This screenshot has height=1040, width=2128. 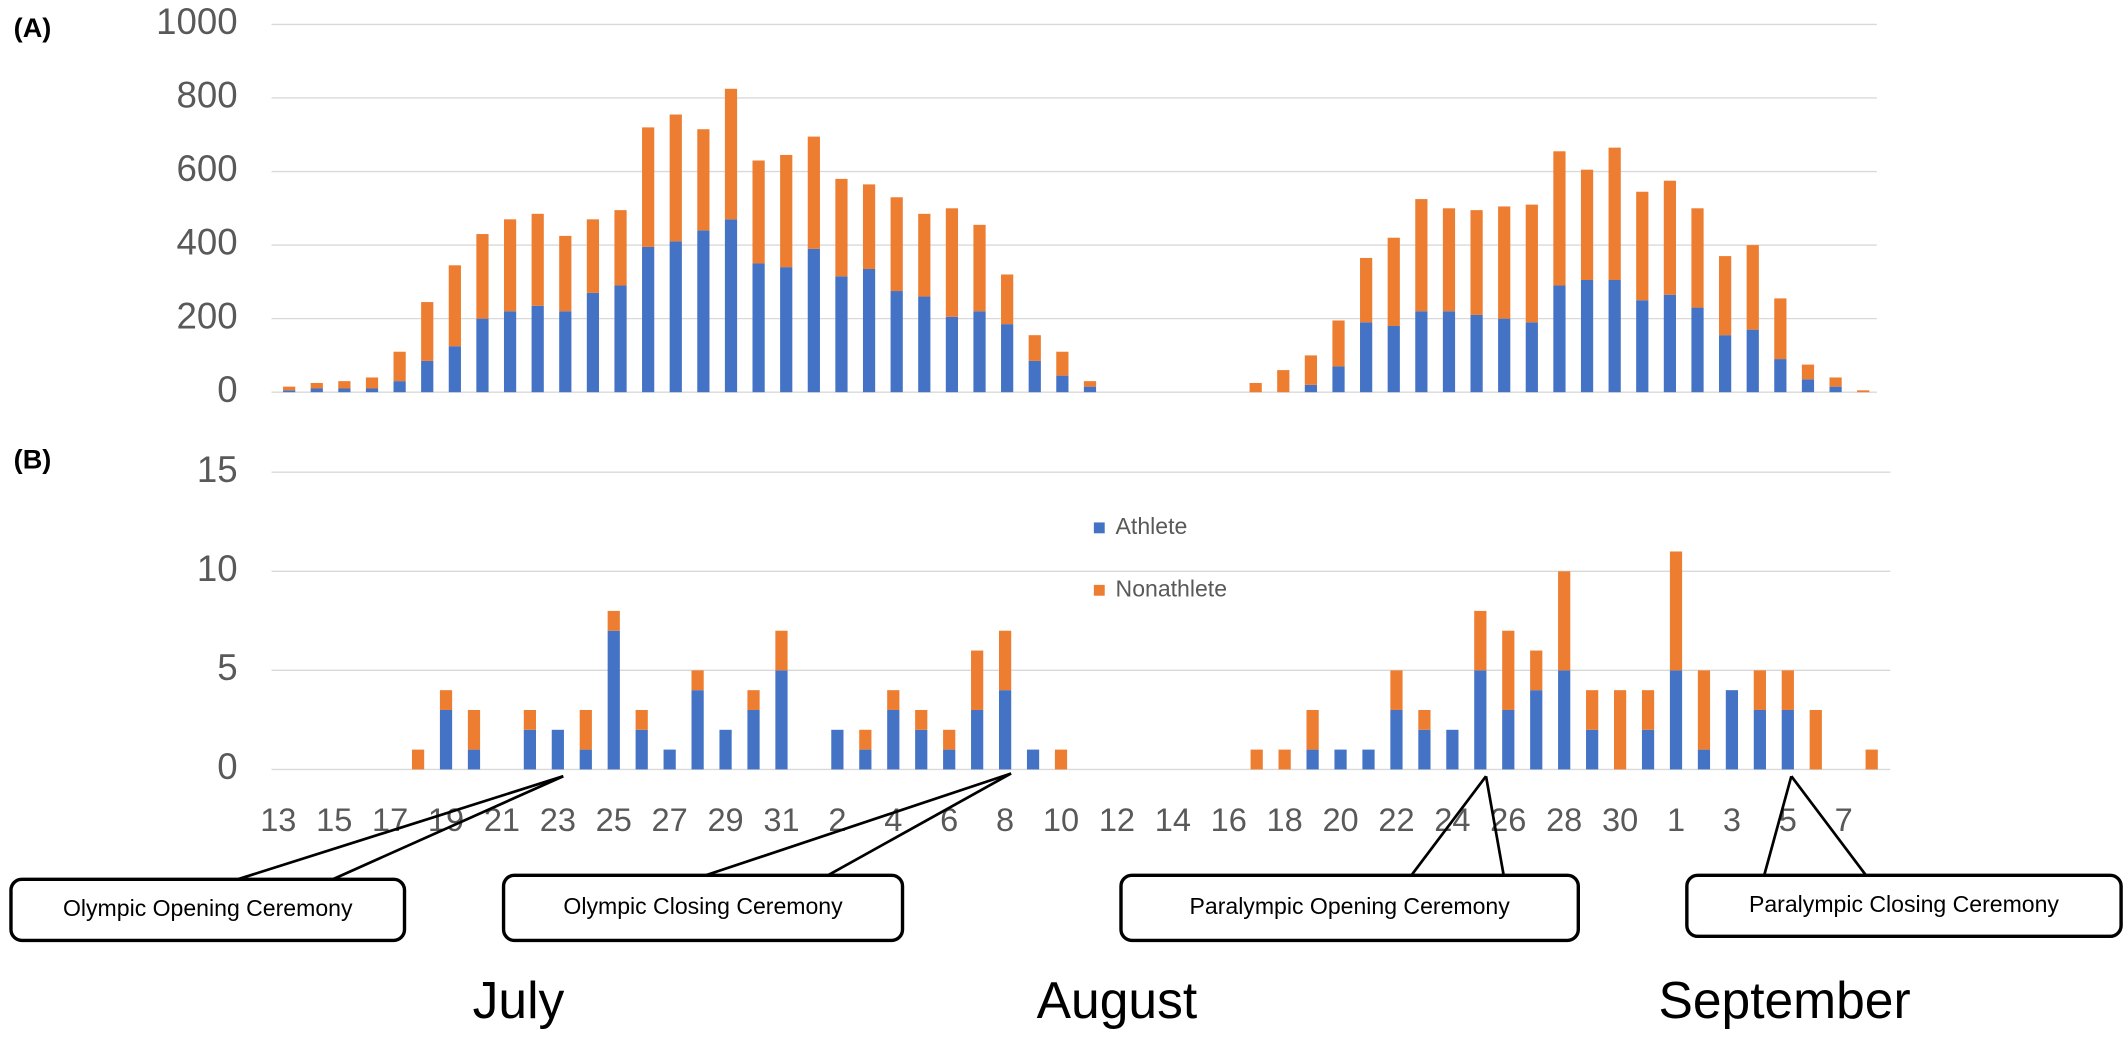 I want to click on y-tick-label: 600, so click(x=206, y=168).